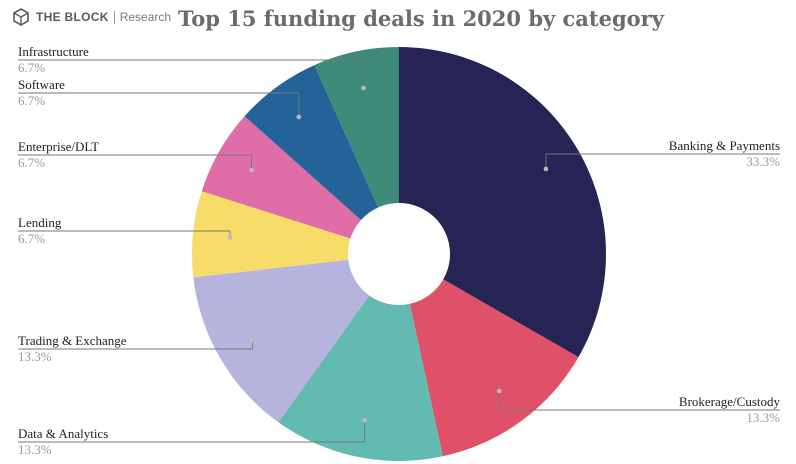 The height and width of the screenshot is (464, 796). What do you see at coordinates (72, 340) in the screenshot?
I see `slice-label: Trading & Exchange` at bounding box center [72, 340].